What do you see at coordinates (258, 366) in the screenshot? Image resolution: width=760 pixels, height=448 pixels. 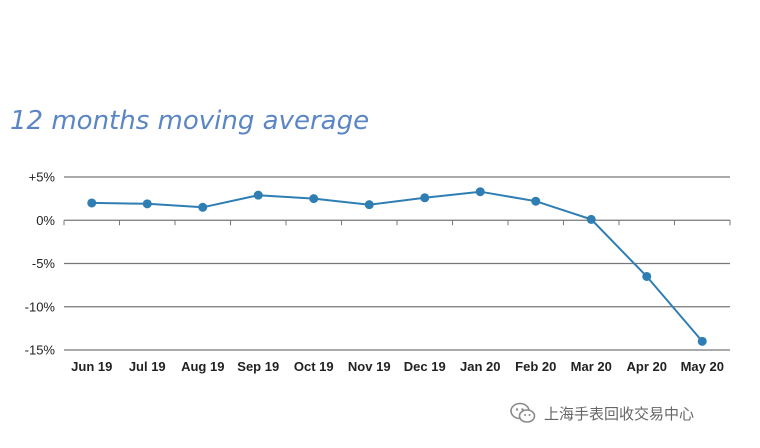 I see `x-tick-label: Sep 19` at bounding box center [258, 366].